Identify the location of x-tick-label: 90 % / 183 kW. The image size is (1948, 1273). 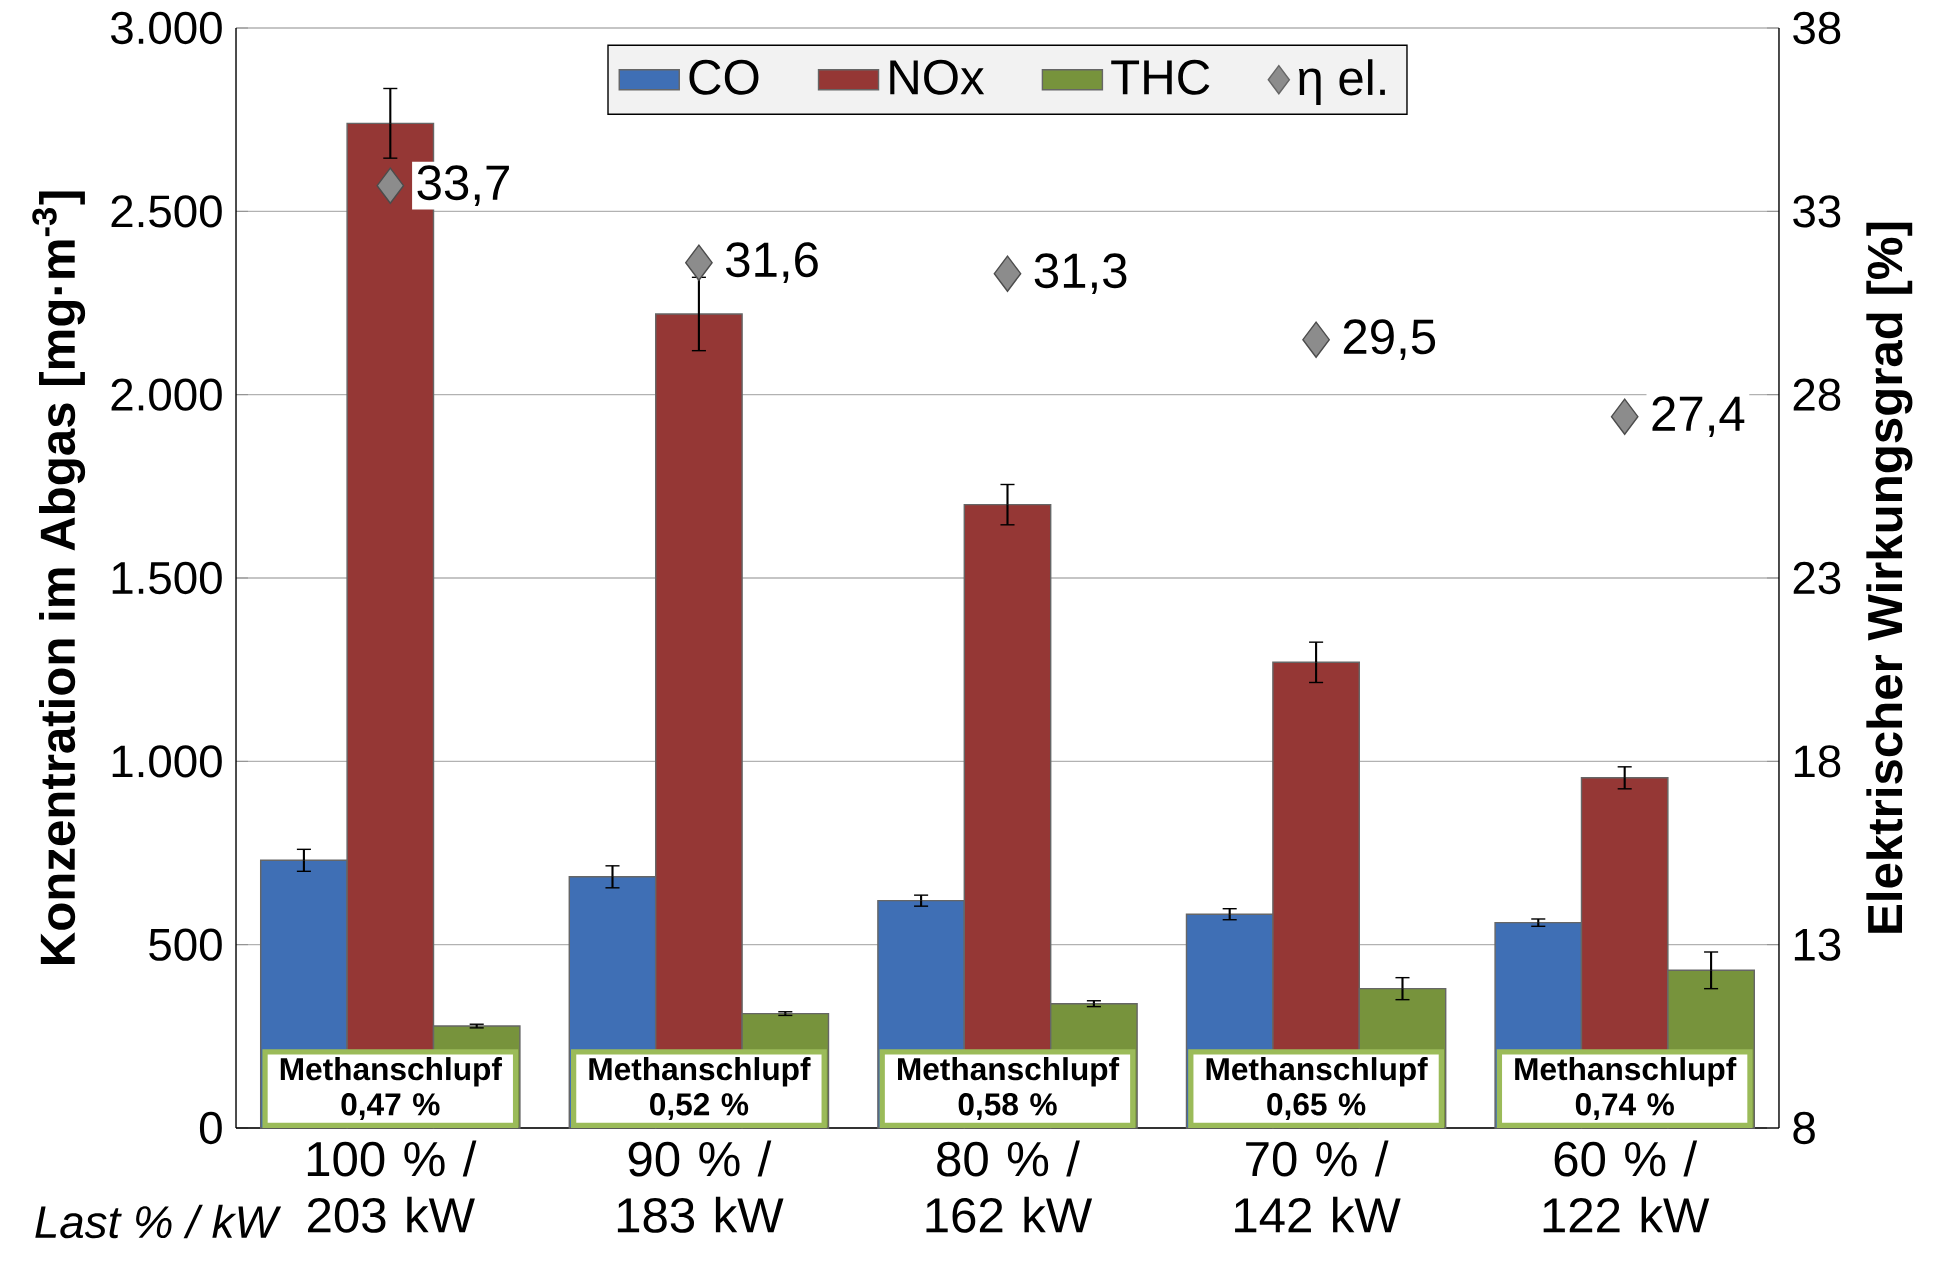
(700, 1186).